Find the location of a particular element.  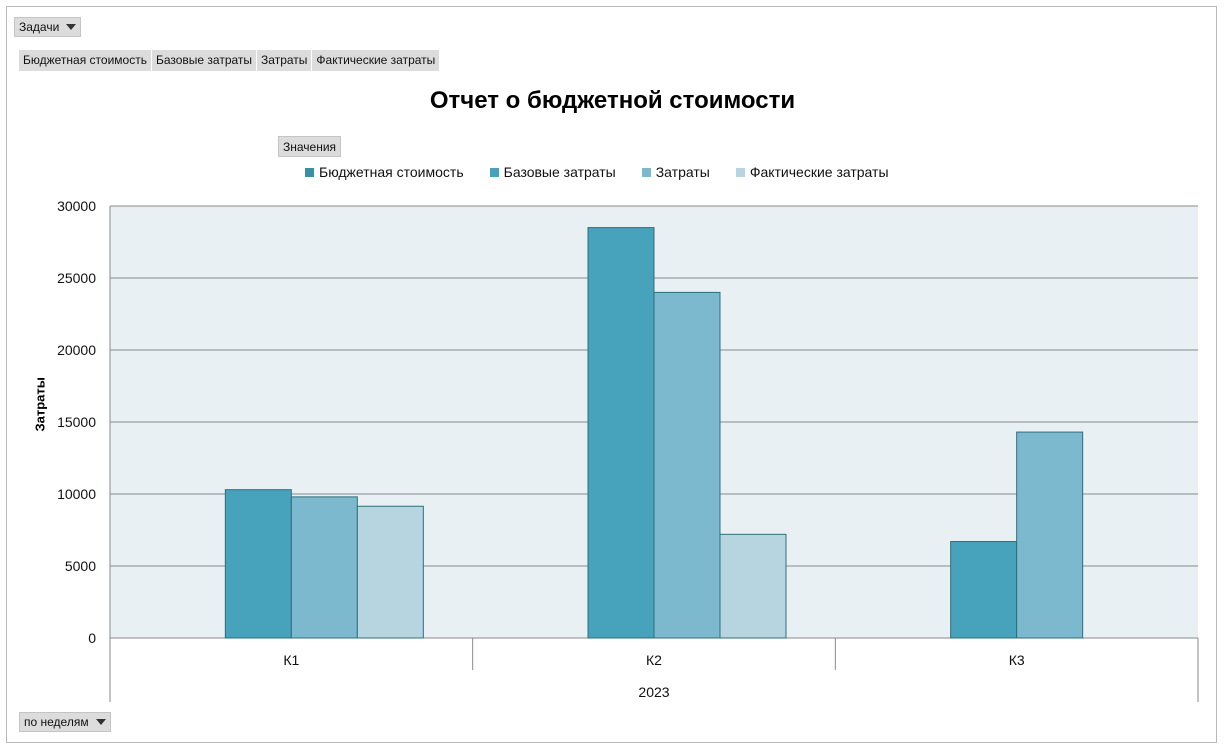

y-tick-label: 10000 is located at coordinates (76, 494).